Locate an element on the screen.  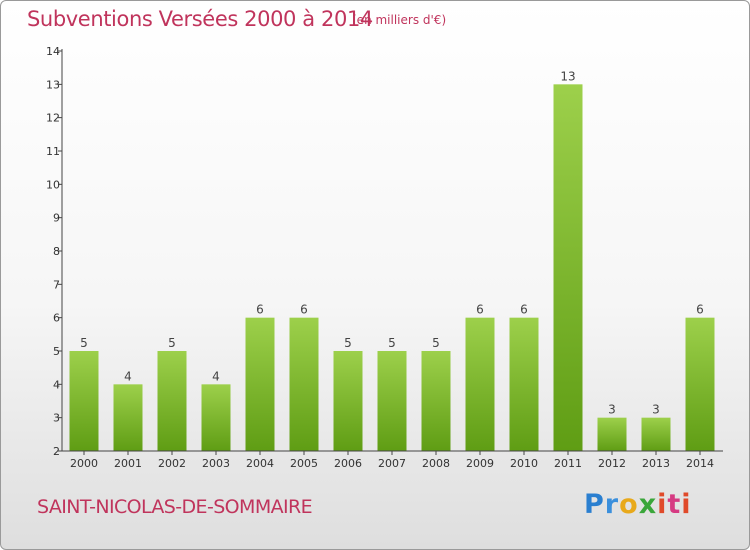
y-tick-label: 8 is located at coordinates (56, 251).